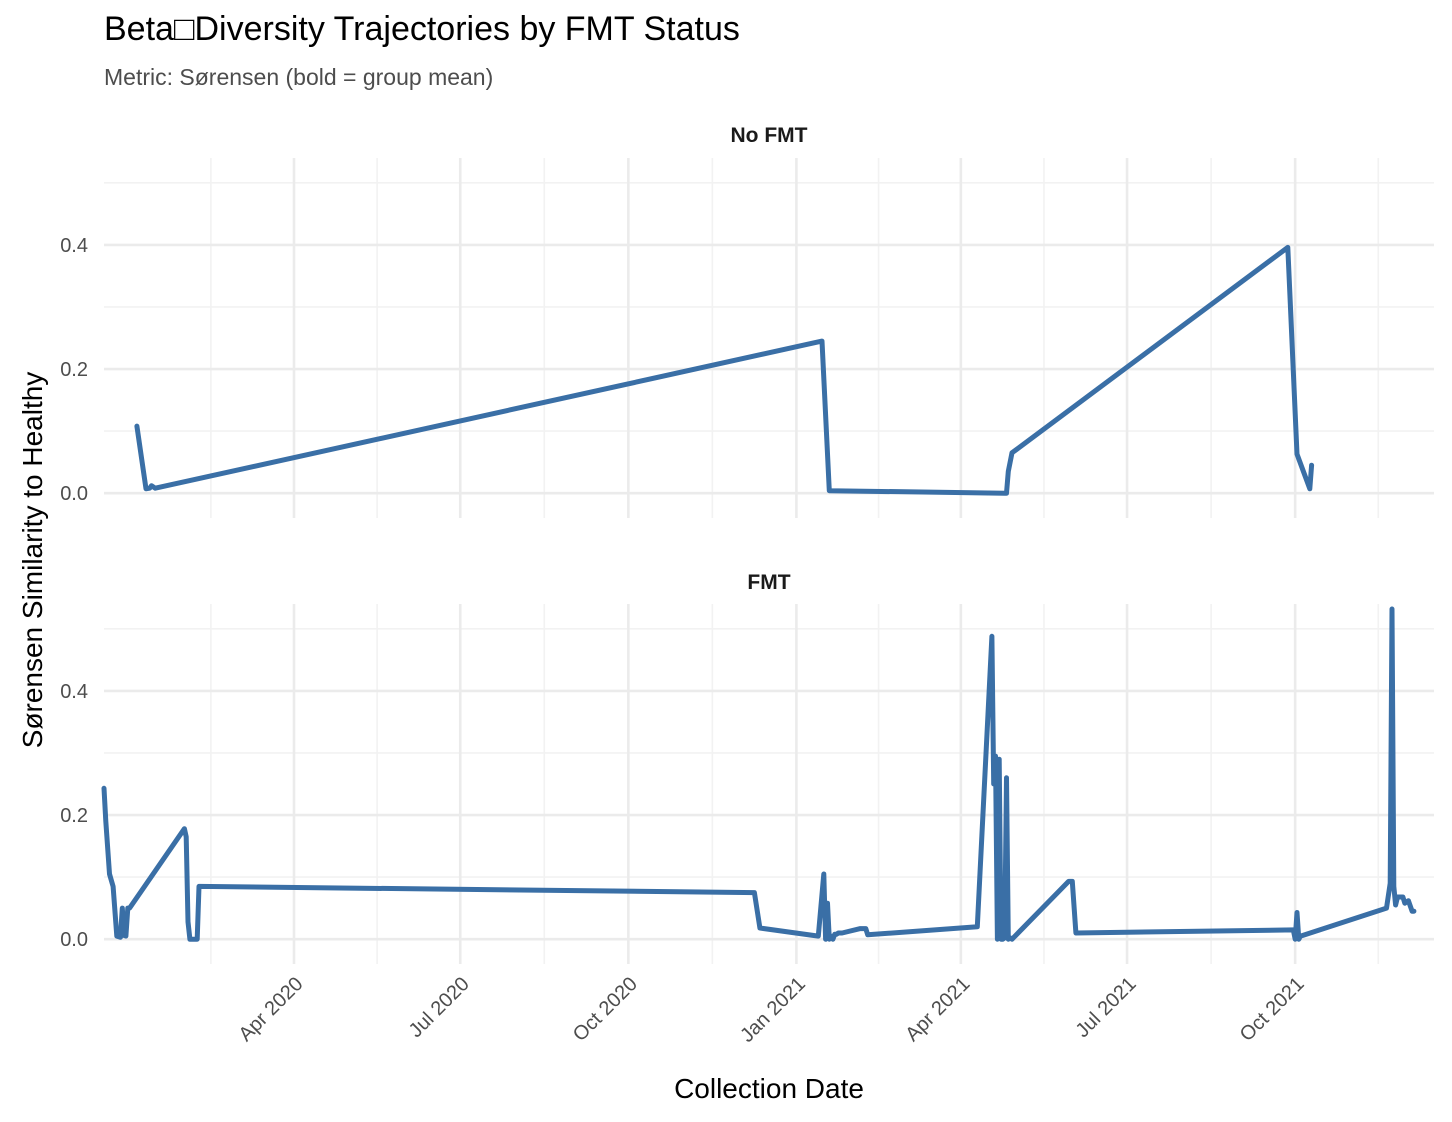  What do you see at coordinates (605, 1009) in the screenshot?
I see `x-tick-label: Oct 2020` at bounding box center [605, 1009].